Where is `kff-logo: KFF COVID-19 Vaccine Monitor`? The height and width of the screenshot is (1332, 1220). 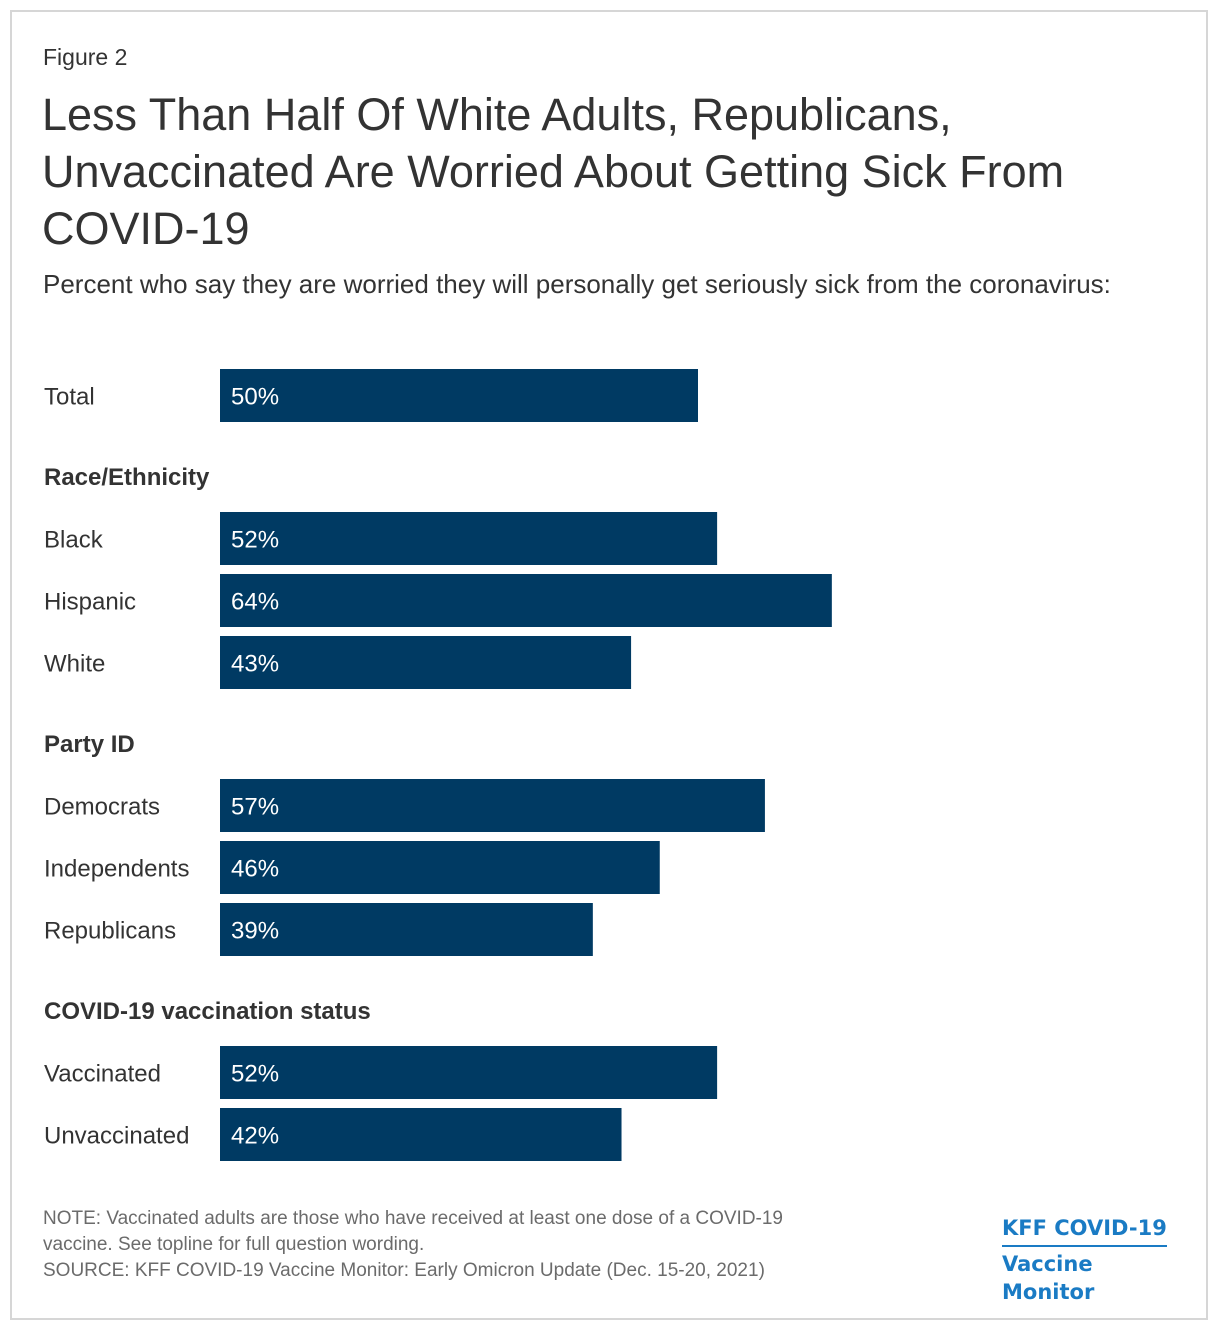 kff-logo: KFF COVID-19 Vaccine Monitor is located at coordinates (1090, 1260).